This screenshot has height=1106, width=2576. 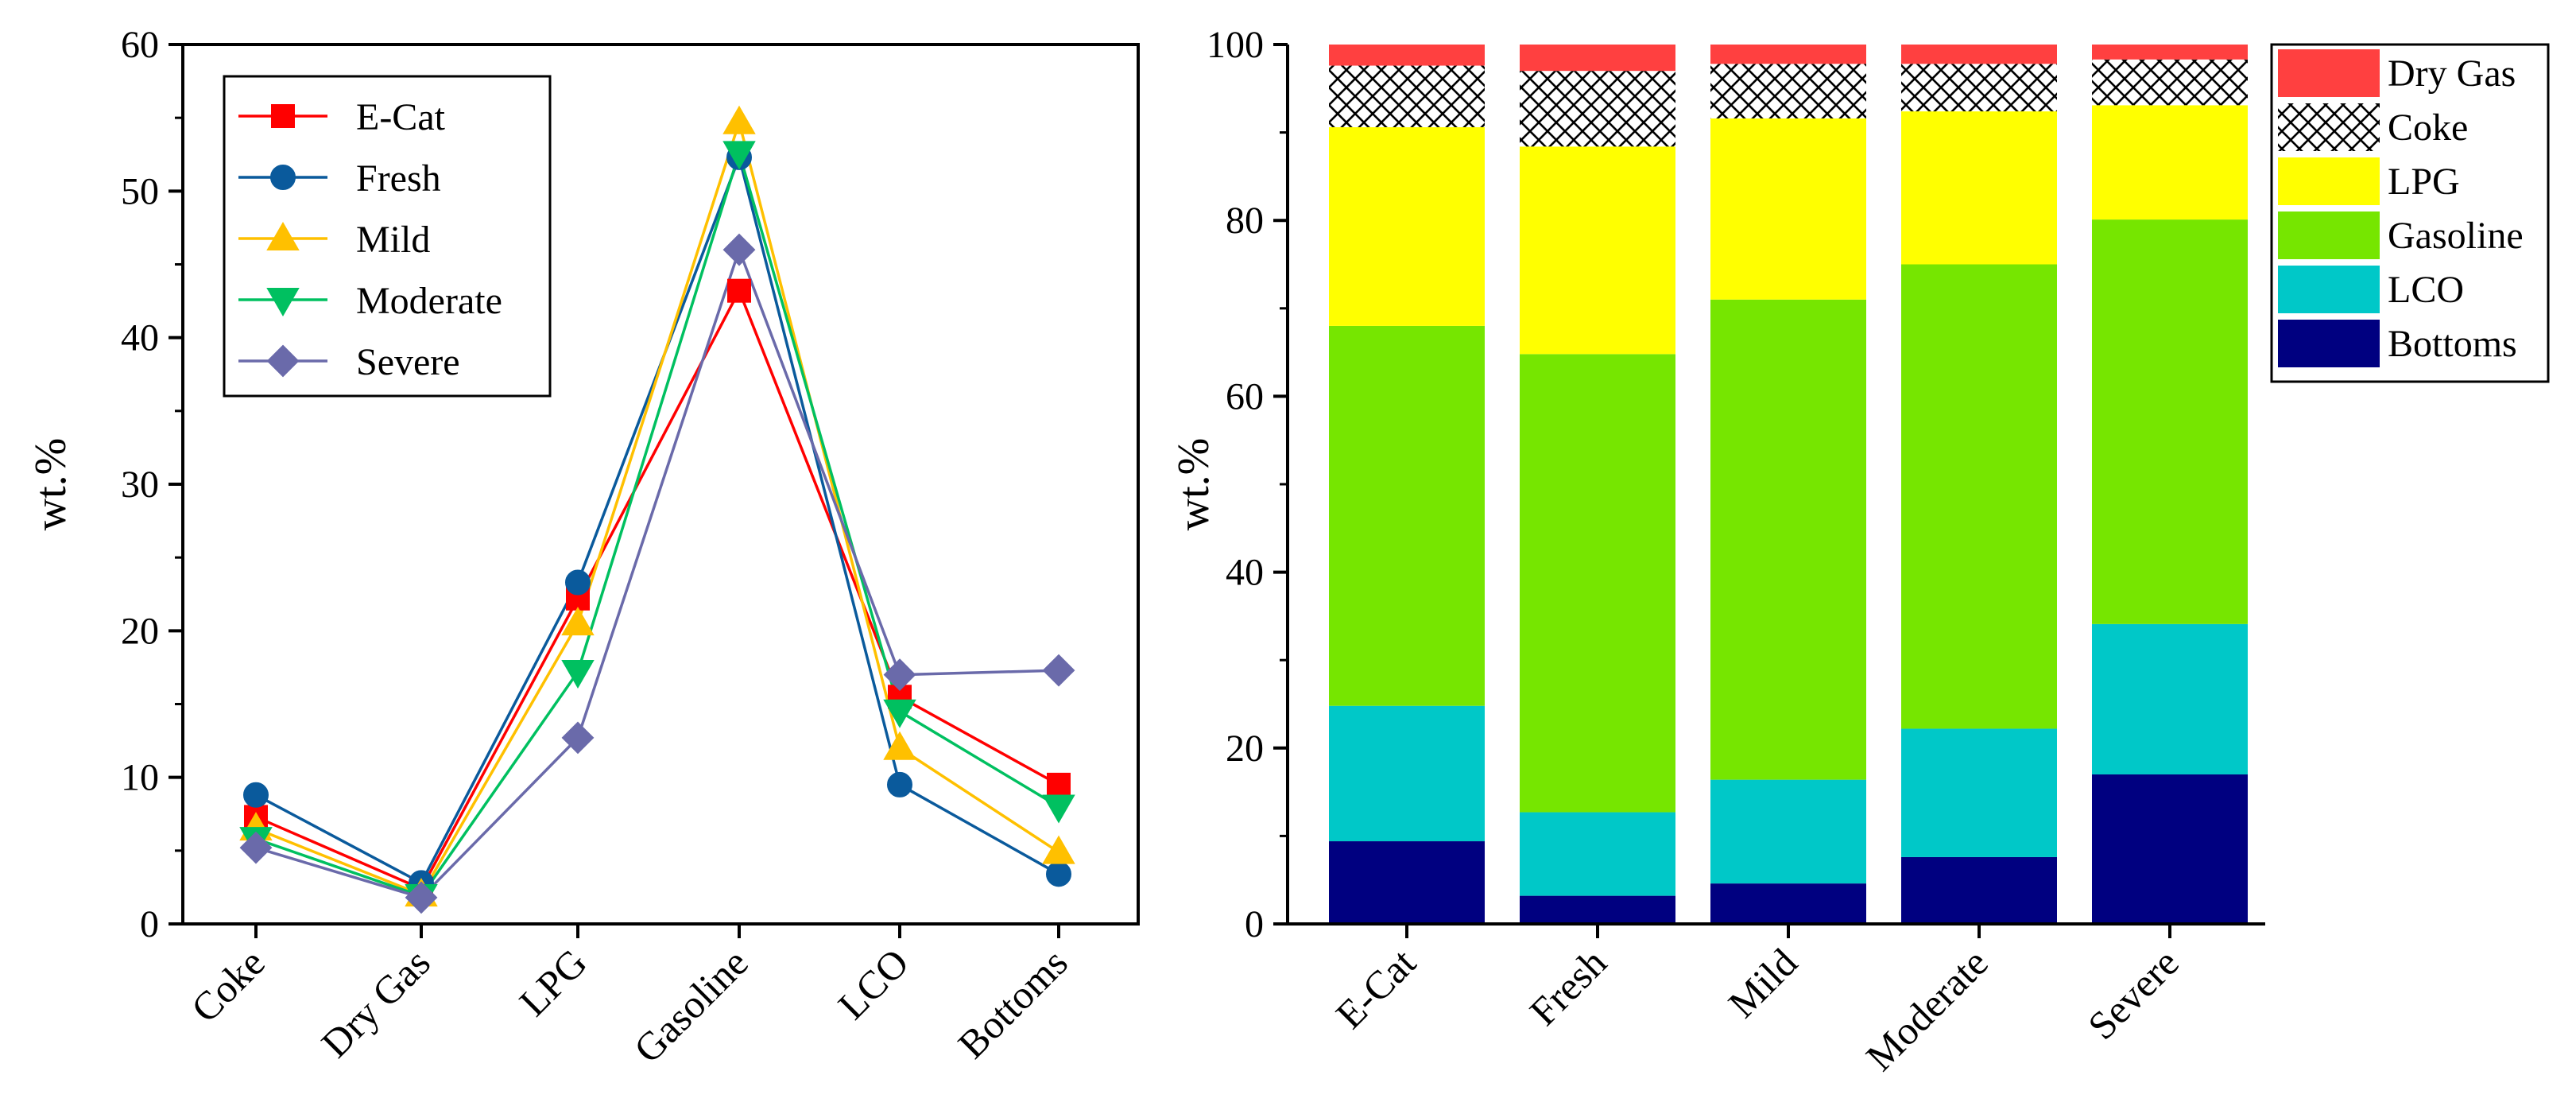 I want to click on right-y-tick-label: 0, so click(x=1254, y=924).